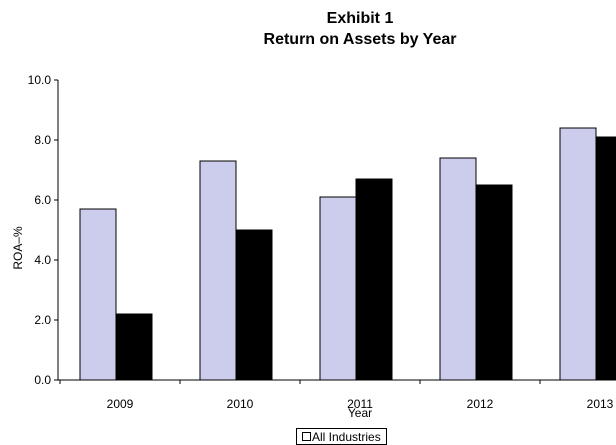 This screenshot has width=616, height=445. I want to click on bar-series-2-2011, so click(374, 279).